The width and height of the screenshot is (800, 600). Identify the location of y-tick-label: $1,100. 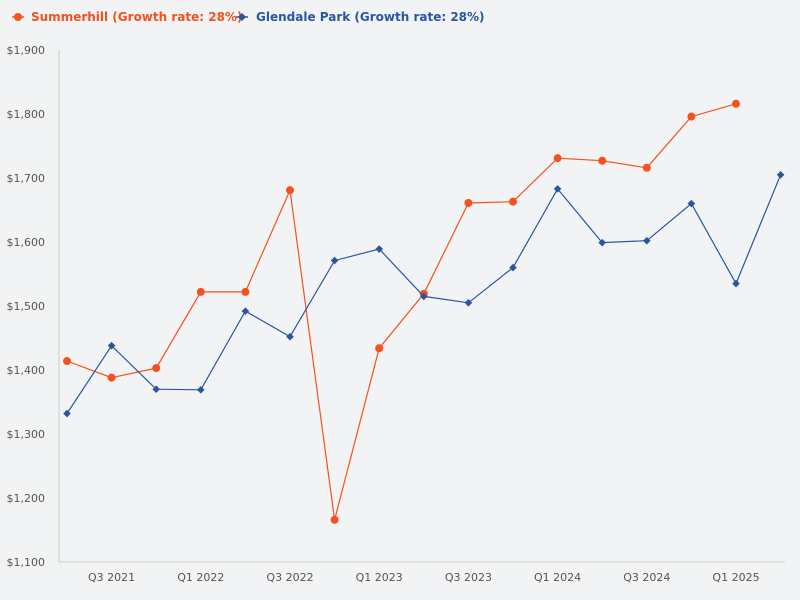
(26, 562).